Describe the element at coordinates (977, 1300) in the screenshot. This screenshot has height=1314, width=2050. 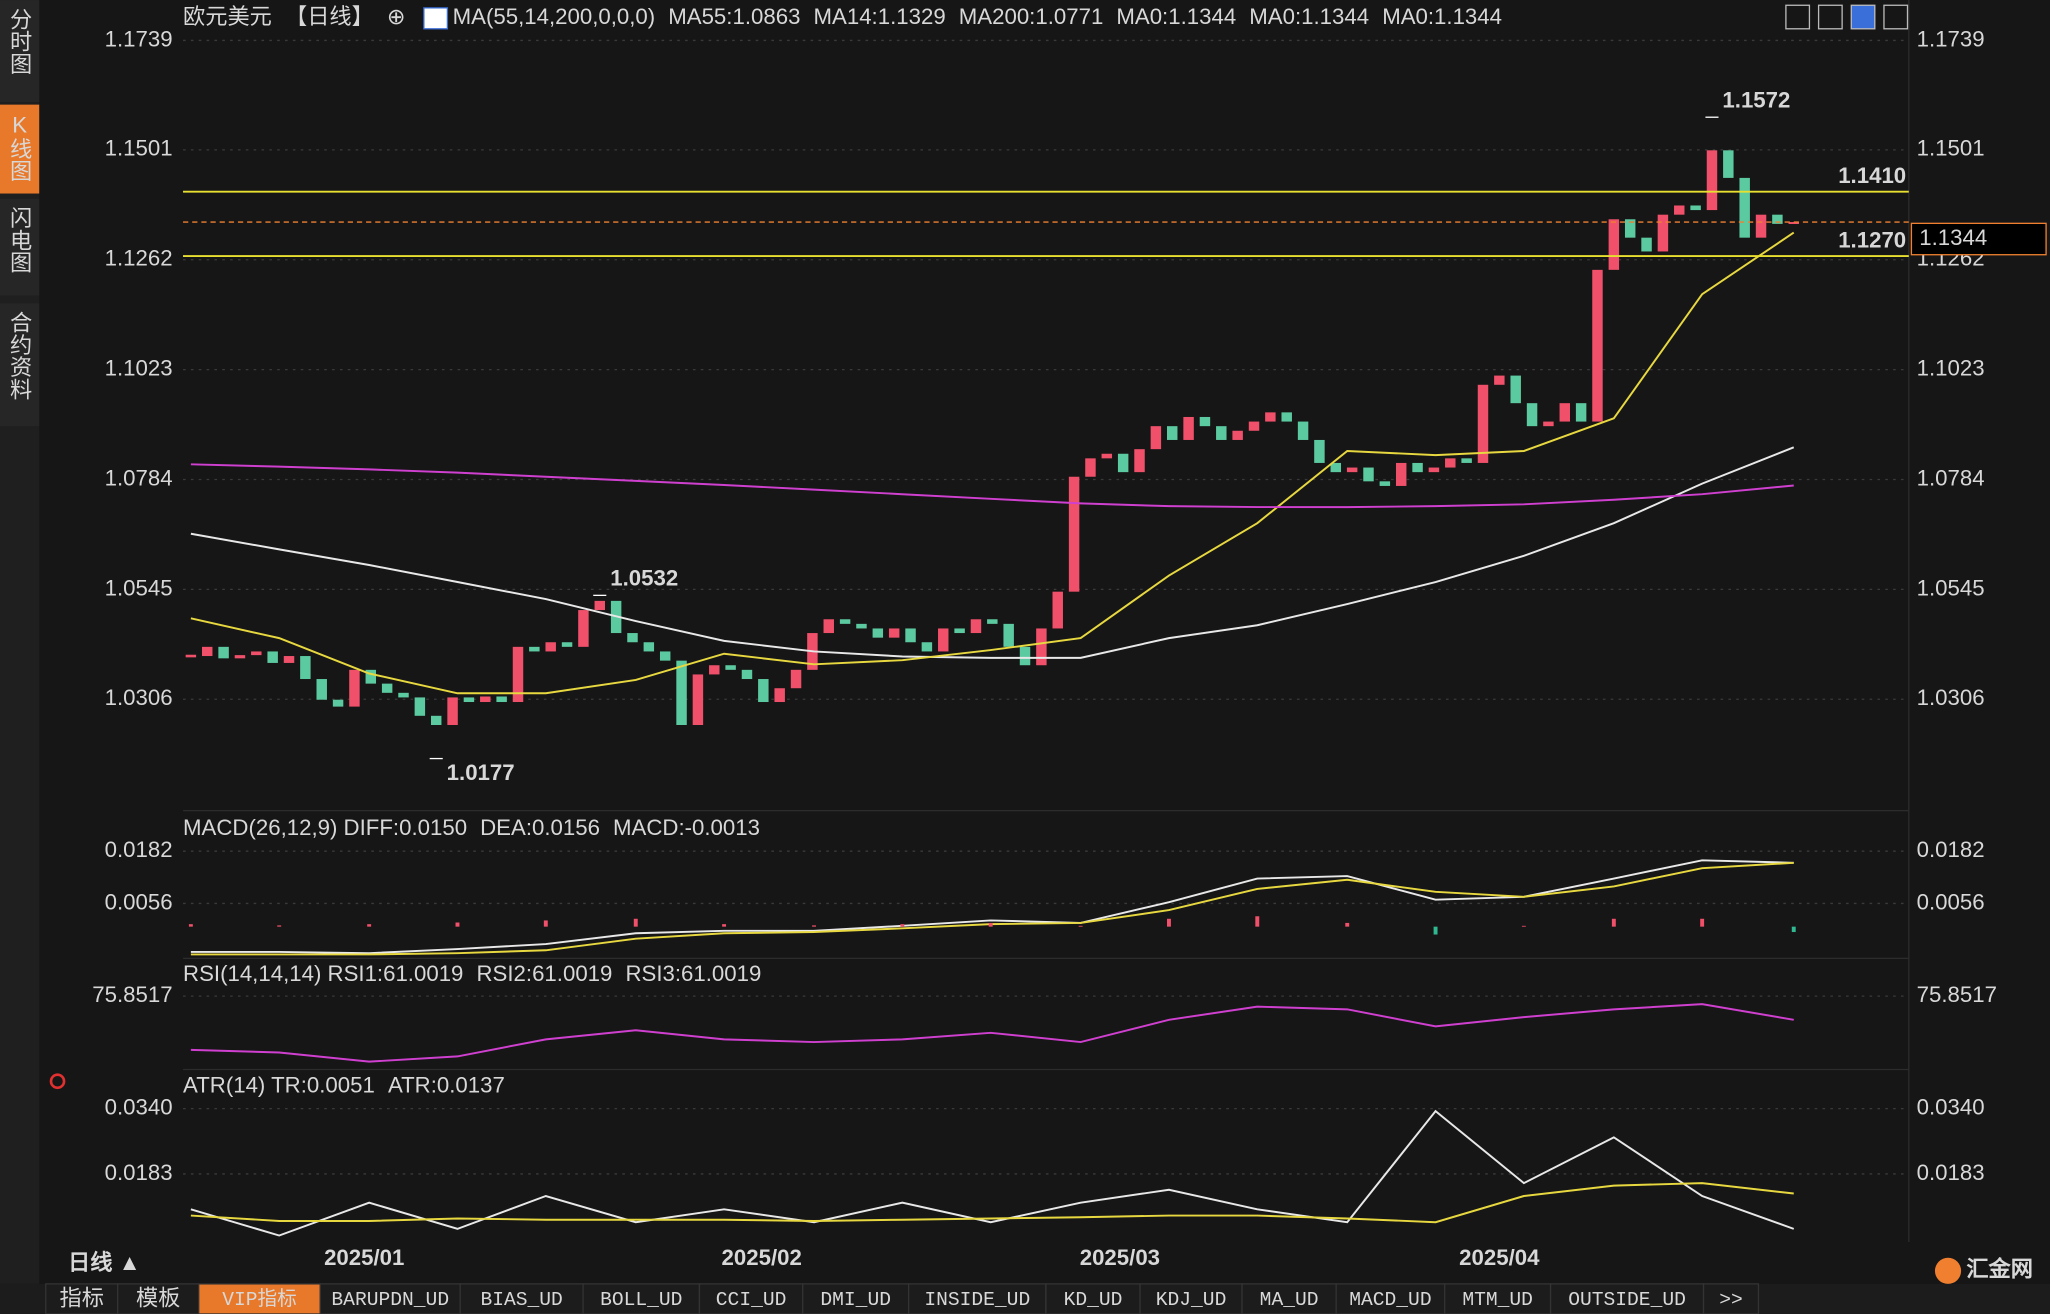
I see `toolbar-tab-label: INSIDE_UD` at that location.